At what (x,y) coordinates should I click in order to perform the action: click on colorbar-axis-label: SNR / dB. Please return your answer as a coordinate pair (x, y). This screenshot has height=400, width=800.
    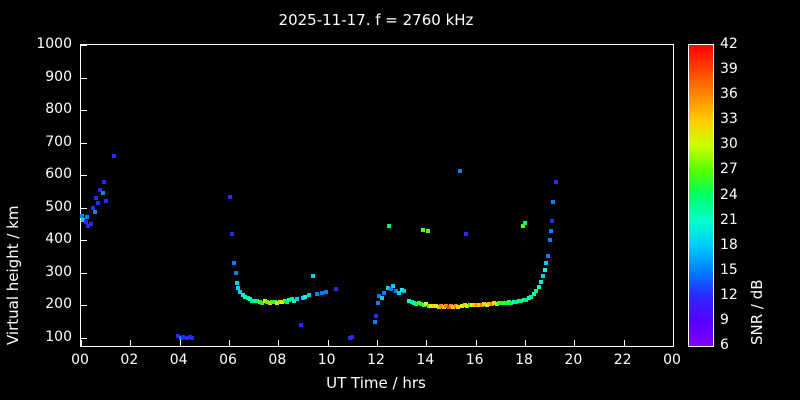
    Looking at the image, I should click on (757, 312).